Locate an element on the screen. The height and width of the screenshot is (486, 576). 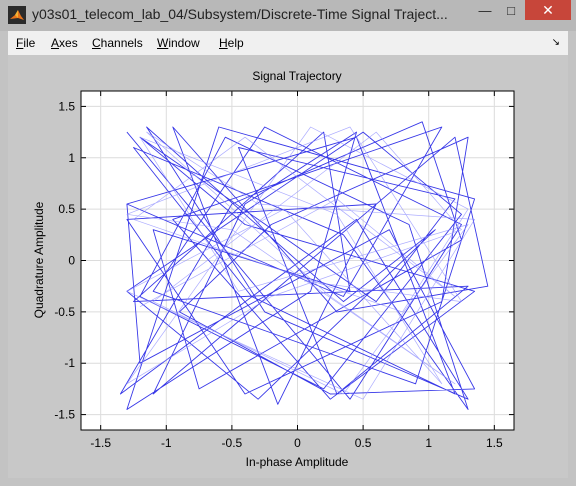
chart-title: Signal Trajectory is located at coordinates (296, 76).